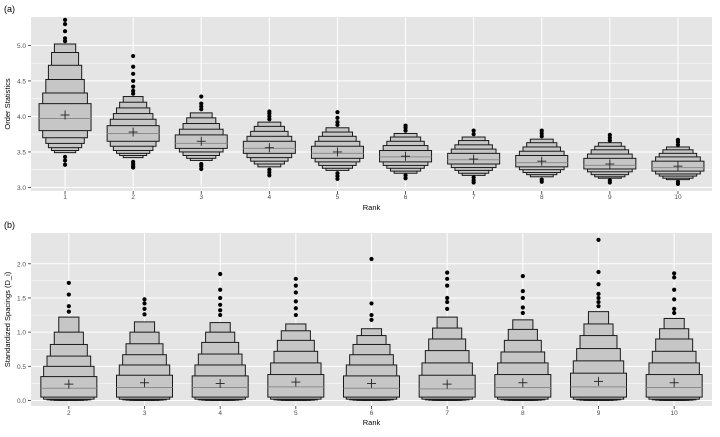 The image size is (720, 437). I want to click on y-axis-label: Order Statistics, so click(7, 104).